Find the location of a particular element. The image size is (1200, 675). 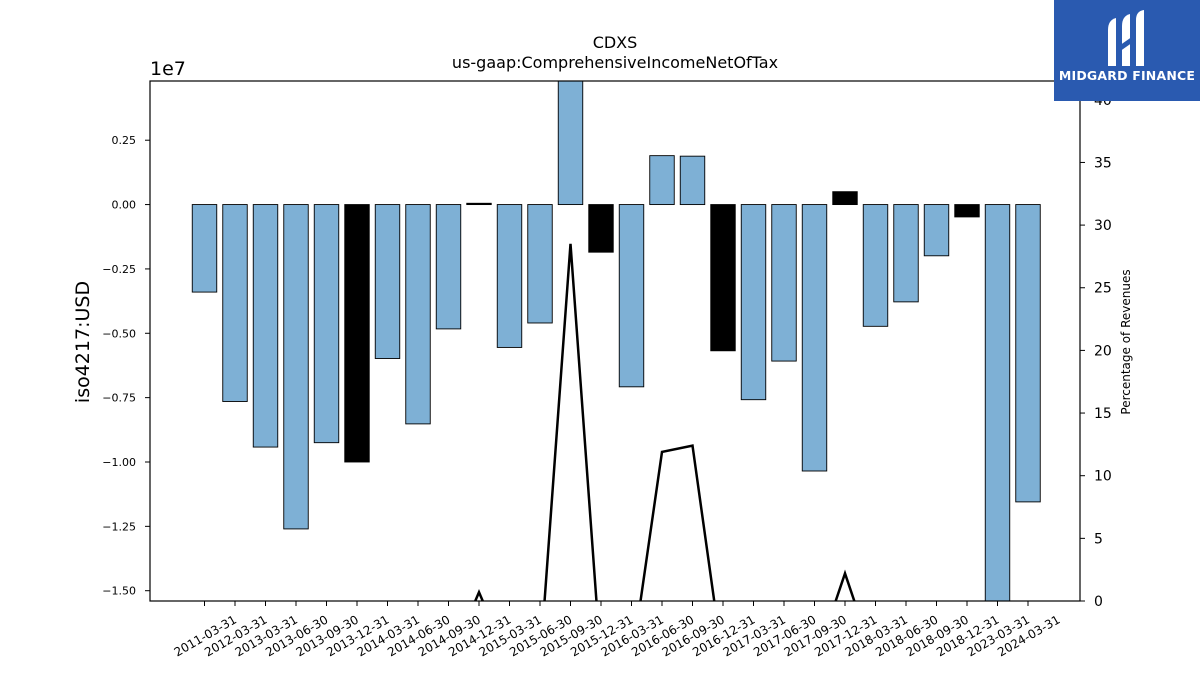

y-tick-label: −0.75 is located at coordinates (119, 398).